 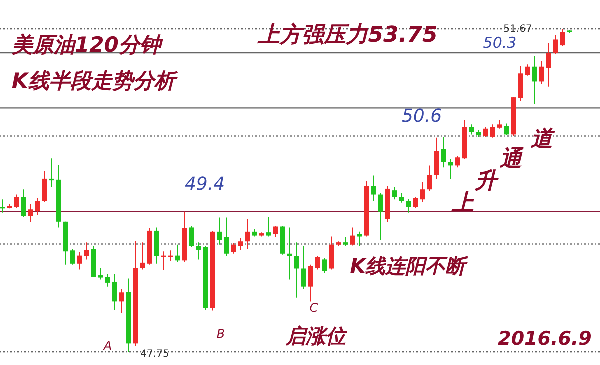 What do you see at coordinates (107, 346) in the screenshot?
I see `annotation: A` at bounding box center [107, 346].